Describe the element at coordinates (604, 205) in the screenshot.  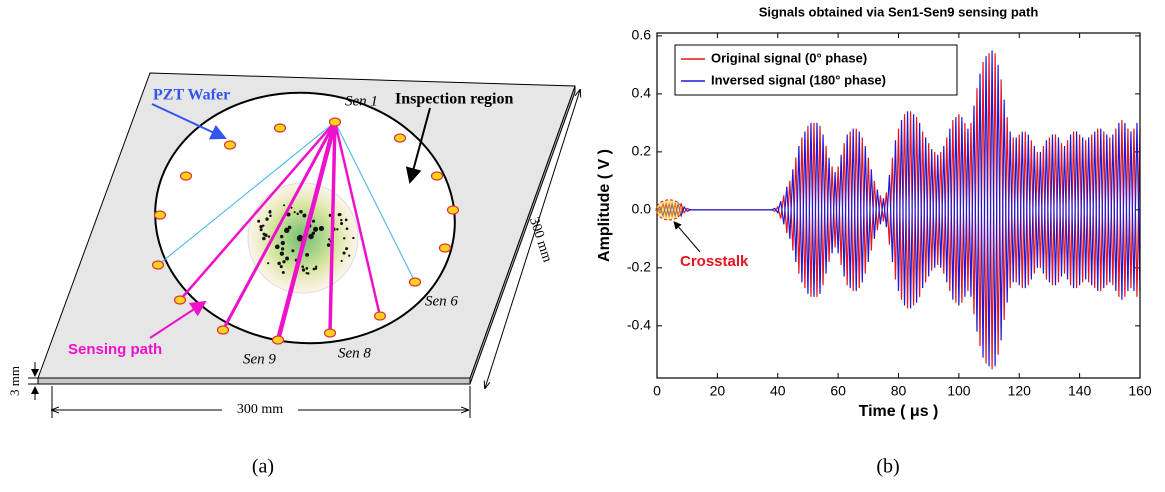
I see `y-axis-label: Amplitude ( V )` at that location.